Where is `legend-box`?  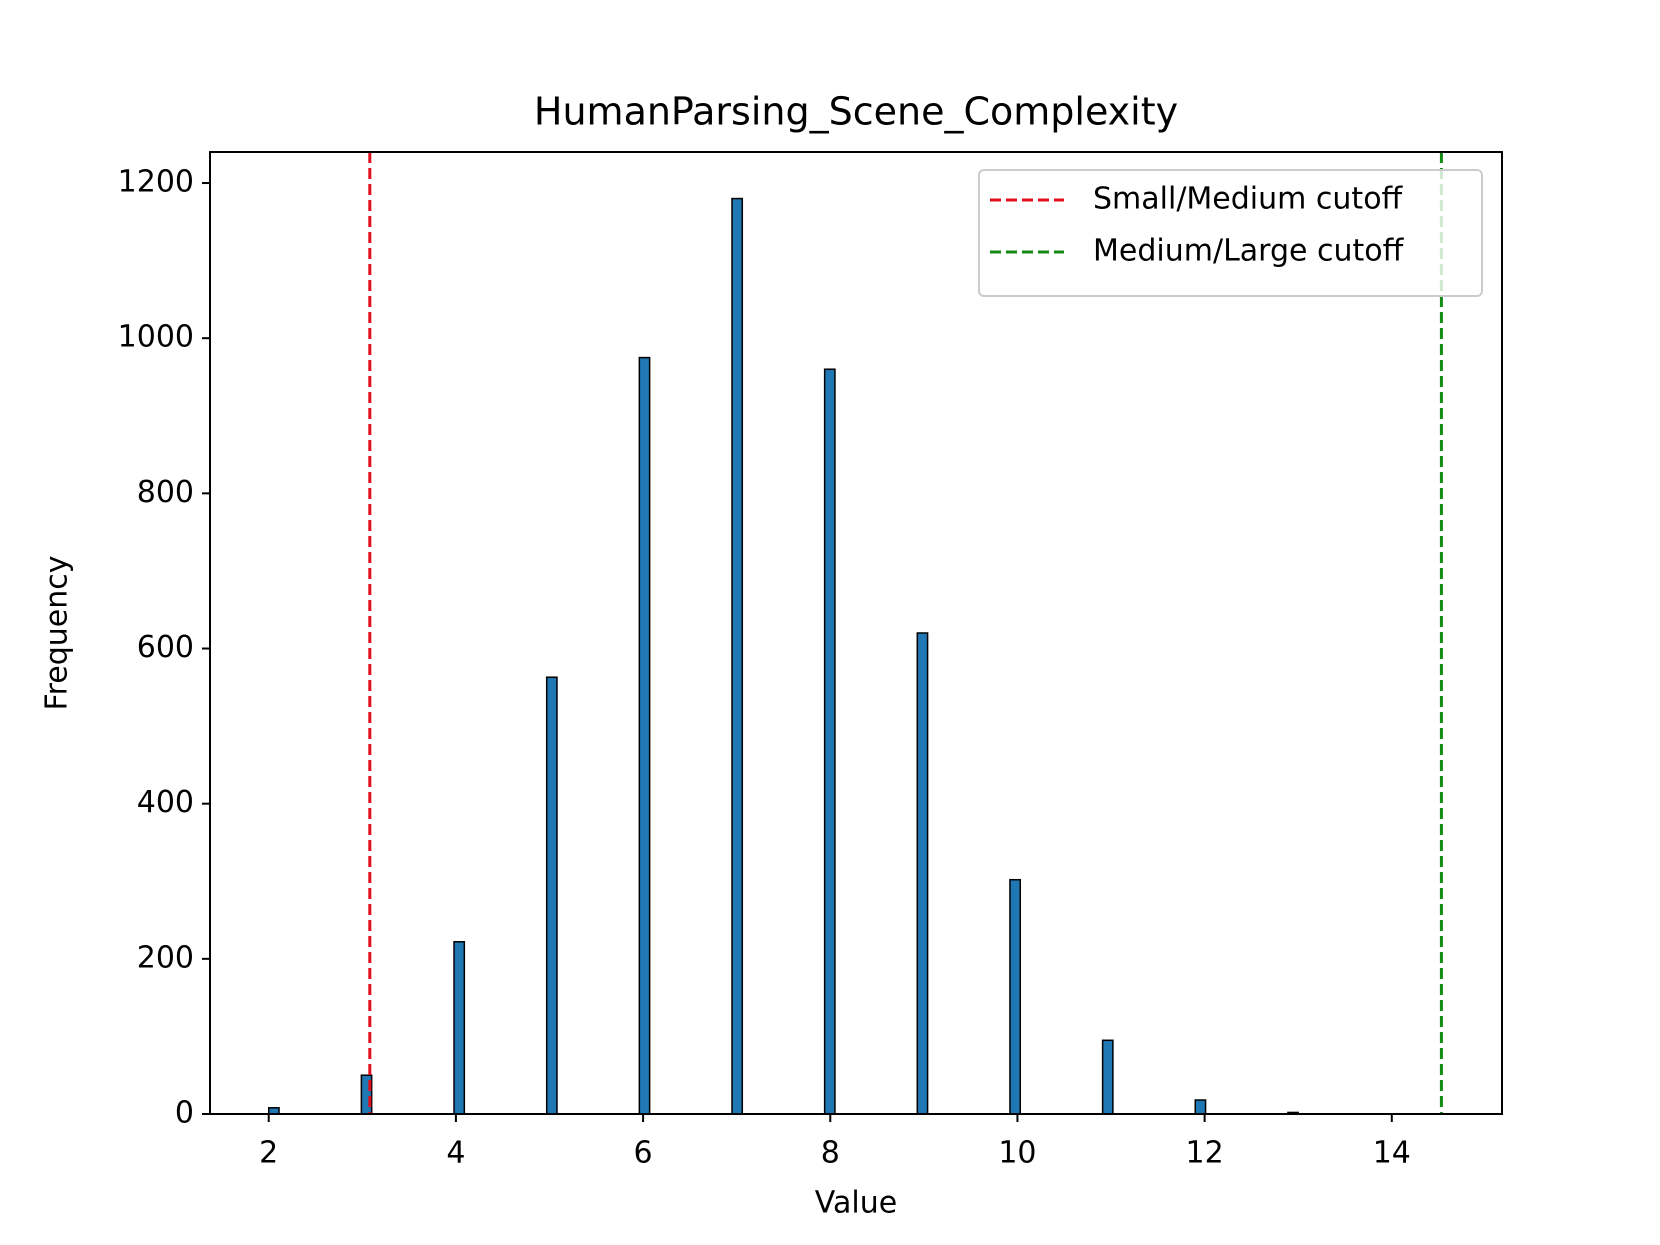 legend-box is located at coordinates (1230, 233).